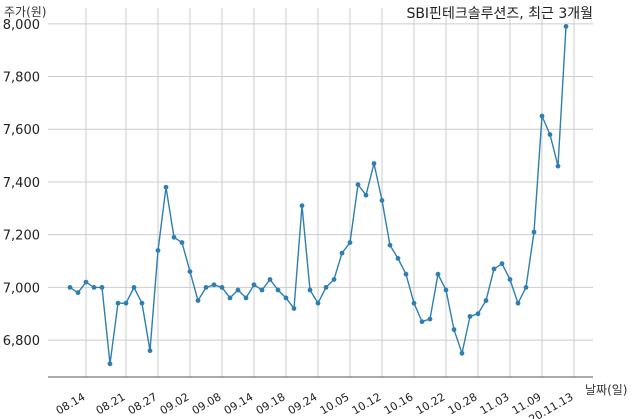 The height and width of the screenshot is (419, 640). What do you see at coordinates (21, 25) in the screenshot?
I see `y-tick-label: 8,000` at bounding box center [21, 25].